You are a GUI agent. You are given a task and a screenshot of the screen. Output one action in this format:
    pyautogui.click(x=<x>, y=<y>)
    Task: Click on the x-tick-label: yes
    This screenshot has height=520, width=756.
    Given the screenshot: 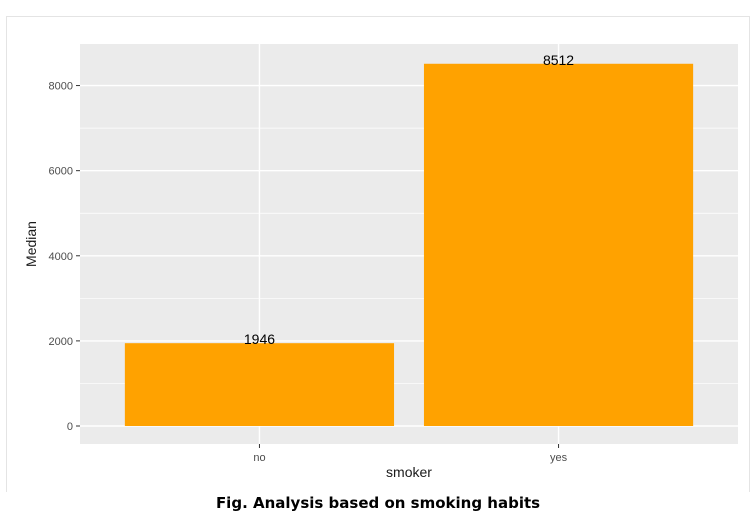 What is the action you would take?
    pyautogui.click(x=559, y=458)
    